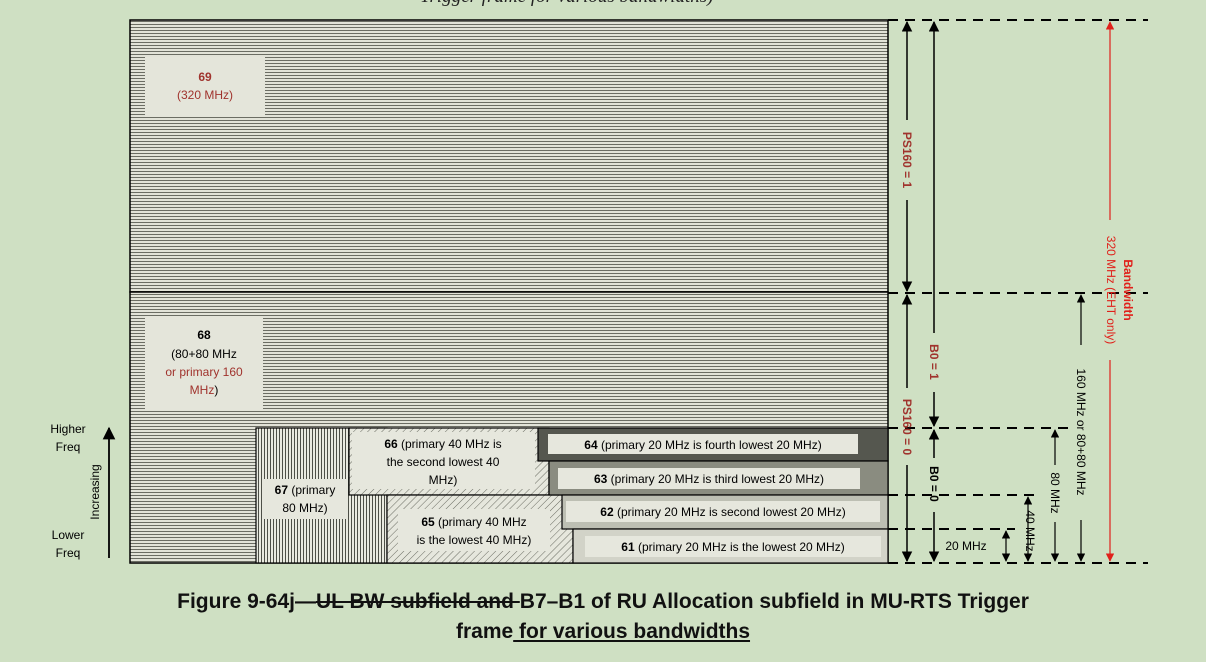 This screenshot has height=662, width=1206. I want to click on ps160-0-label: PS160 = 0, so click(907, 427).